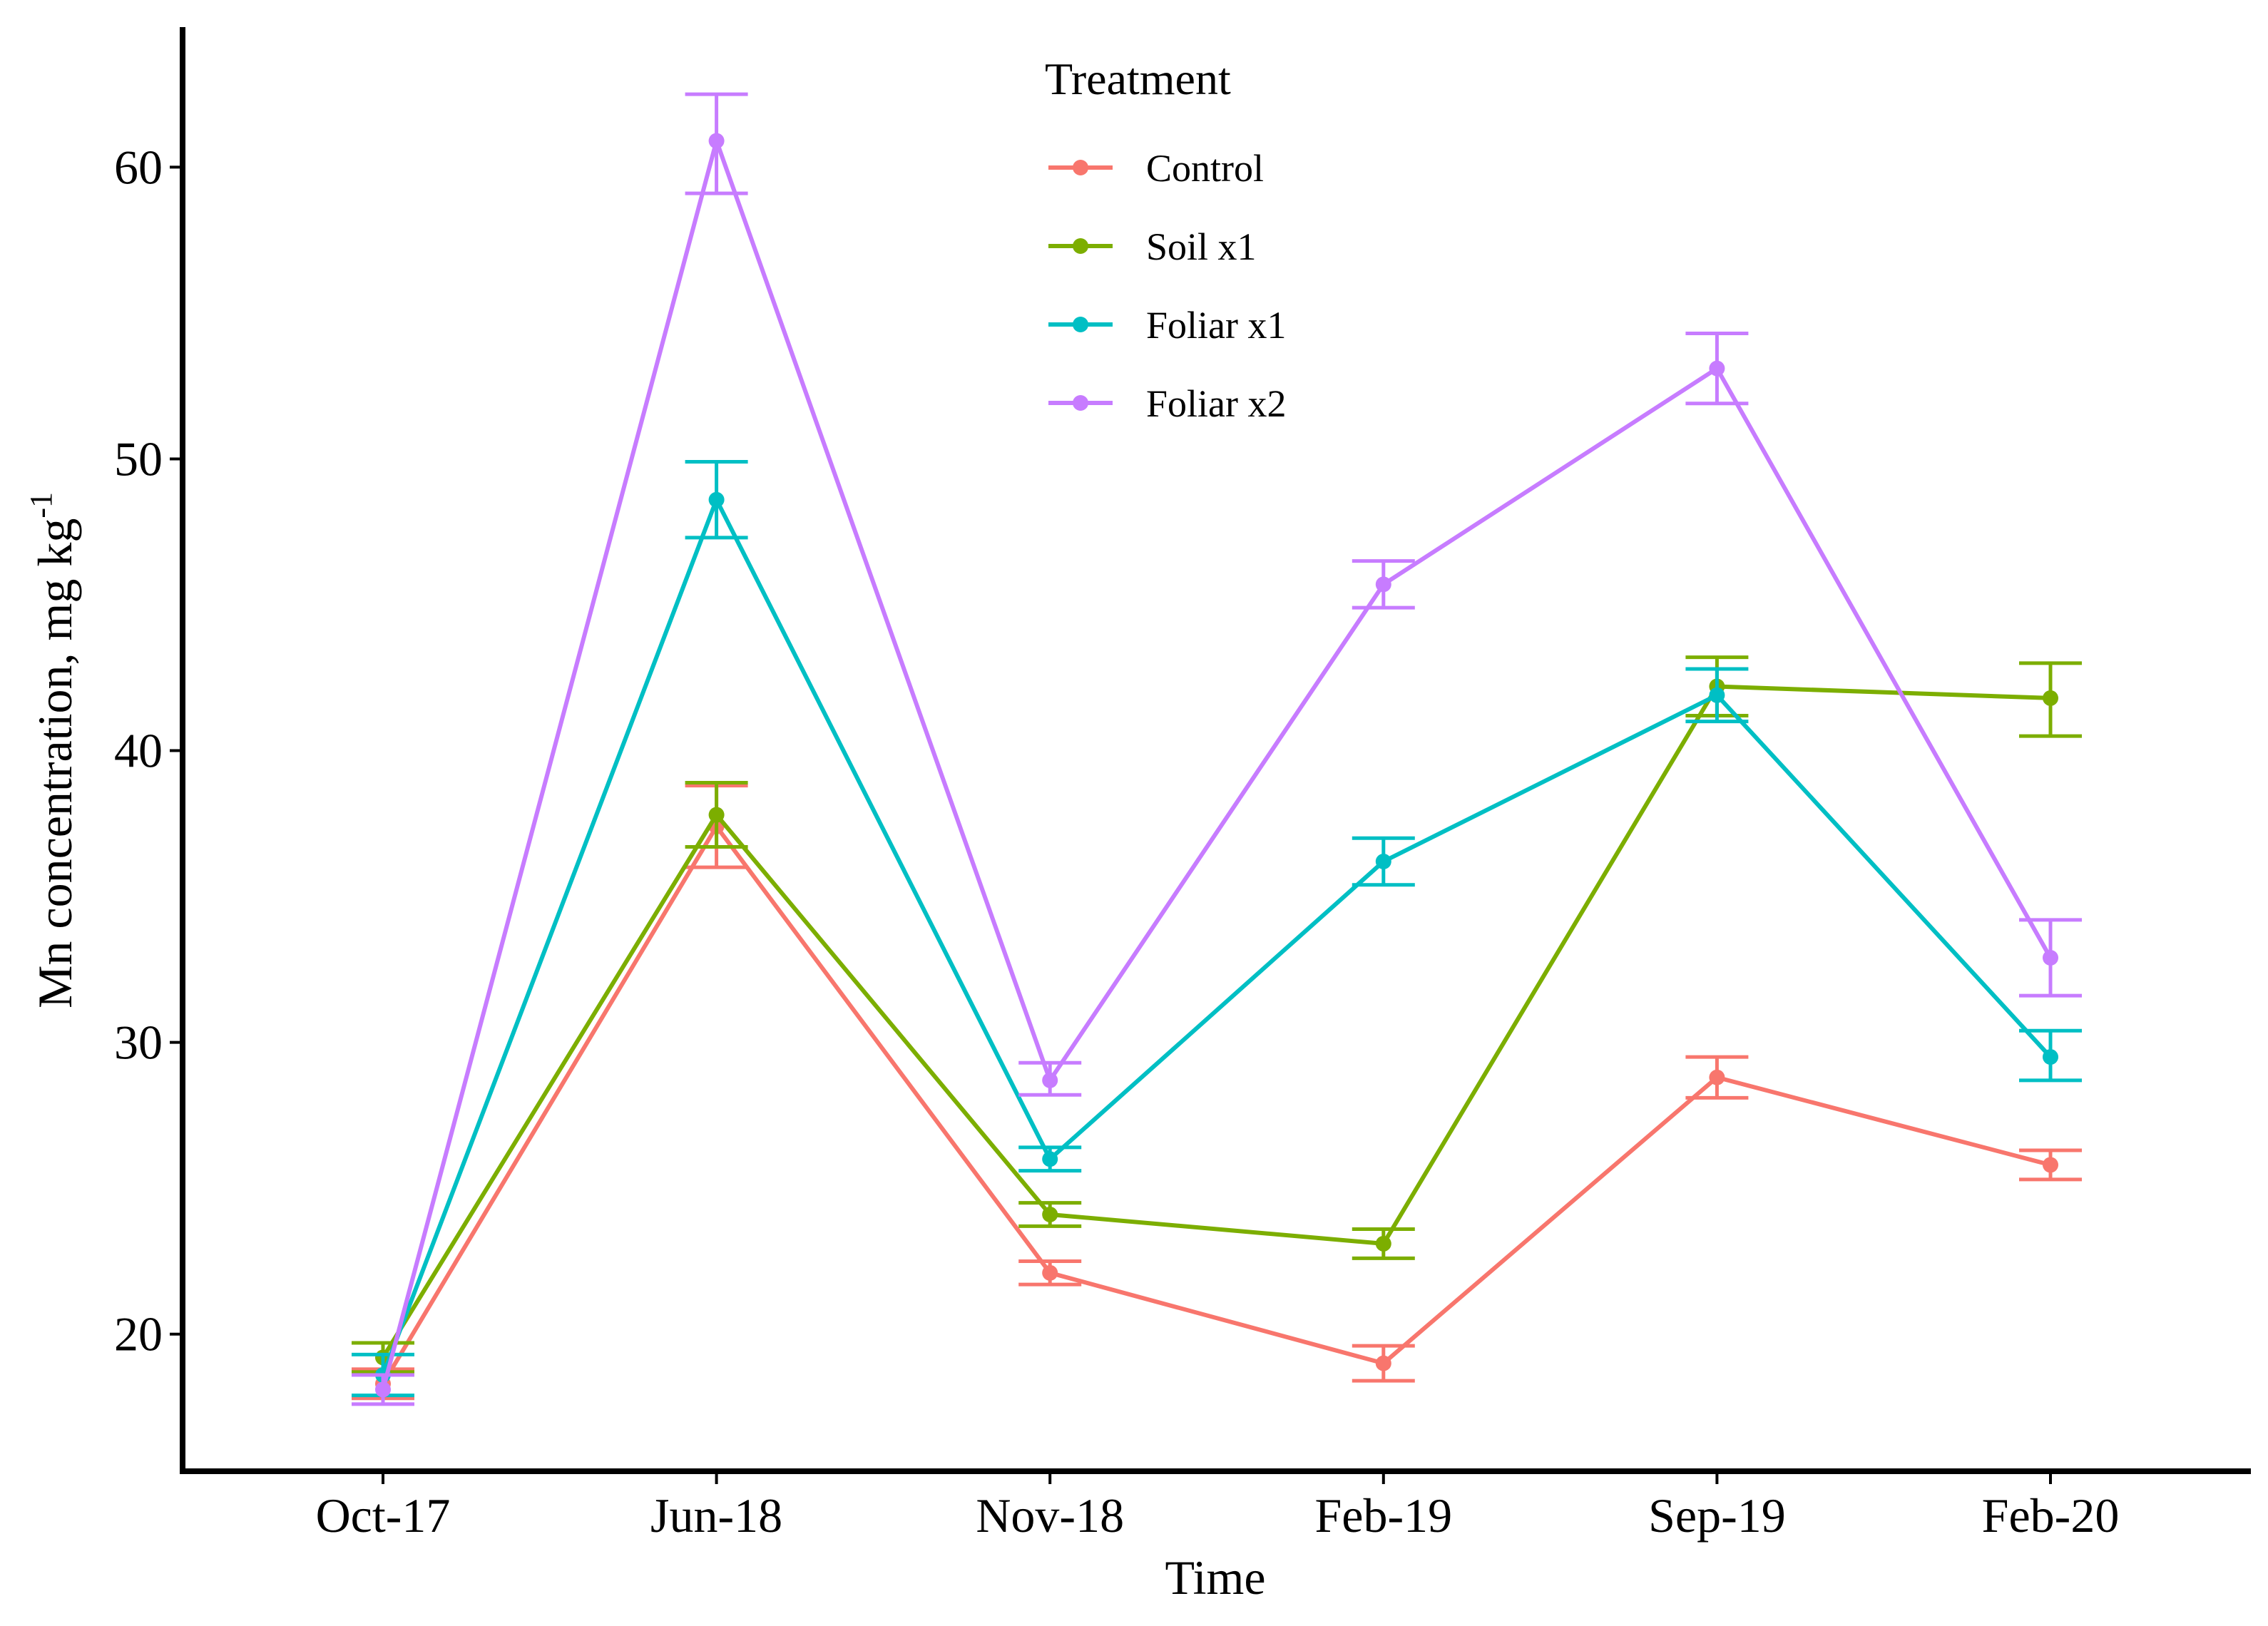  I want to click on legend-label: Foliar x2, so click(1216, 404).